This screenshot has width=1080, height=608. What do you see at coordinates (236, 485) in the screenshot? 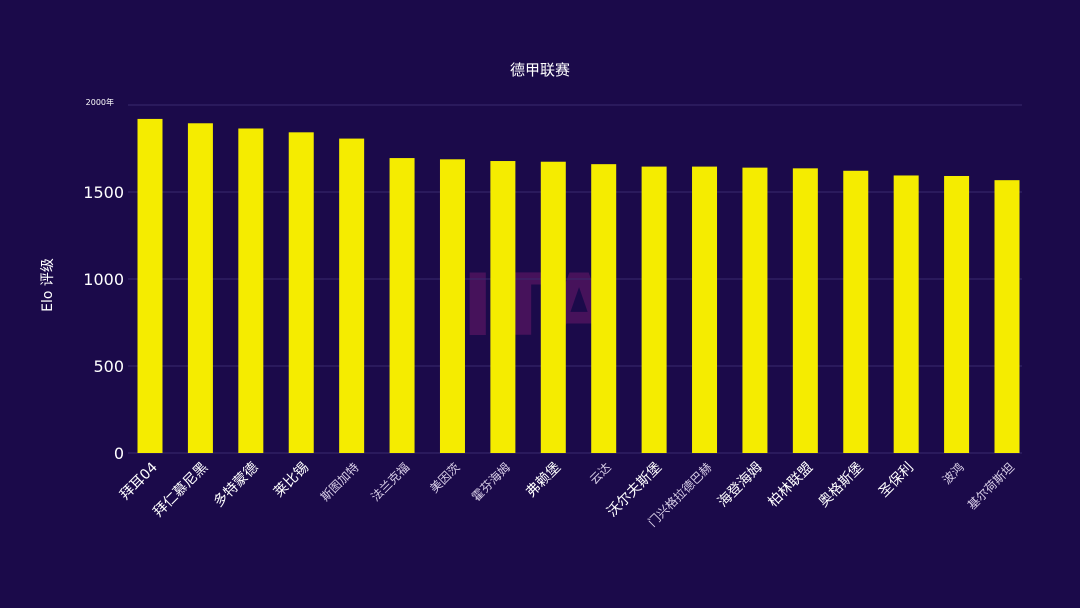
I see `x-tick-label: 多特蒙德` at bounding box center [236, 485].